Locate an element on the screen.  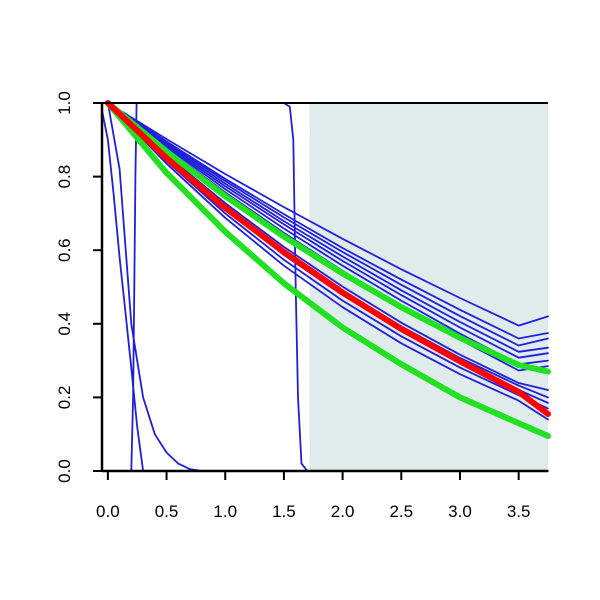
x-tick-label: 2.0 is located at coordinates (343, 511).